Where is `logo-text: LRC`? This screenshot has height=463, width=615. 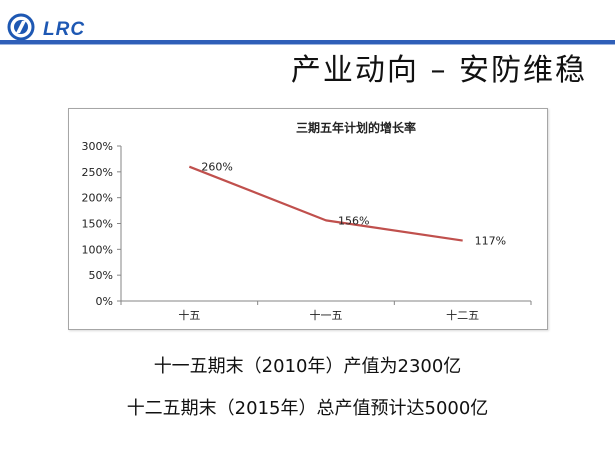
logo-text: LRC is located at coordinates (64, 29).